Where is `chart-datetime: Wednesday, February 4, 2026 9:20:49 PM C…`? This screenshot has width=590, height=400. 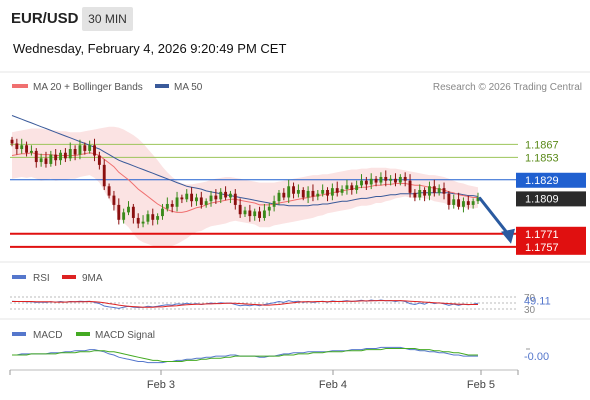
chart-datetime: Wednesday, February 4, 2026 9:20:49 PM C… is located at coordinates (150, 48).